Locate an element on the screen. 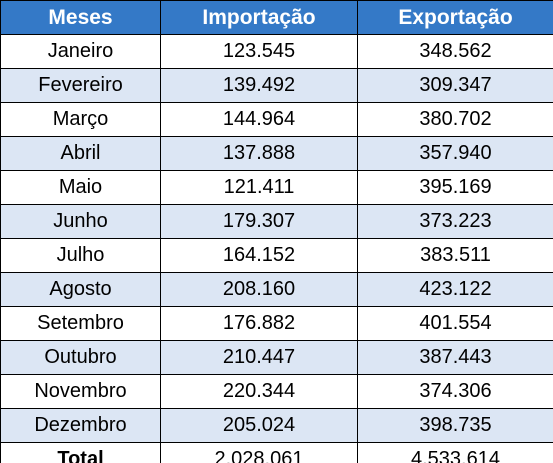 The height and width of the screenshot is (463, 553). table-cell: 220.344 is located at coordinates (259, 391).